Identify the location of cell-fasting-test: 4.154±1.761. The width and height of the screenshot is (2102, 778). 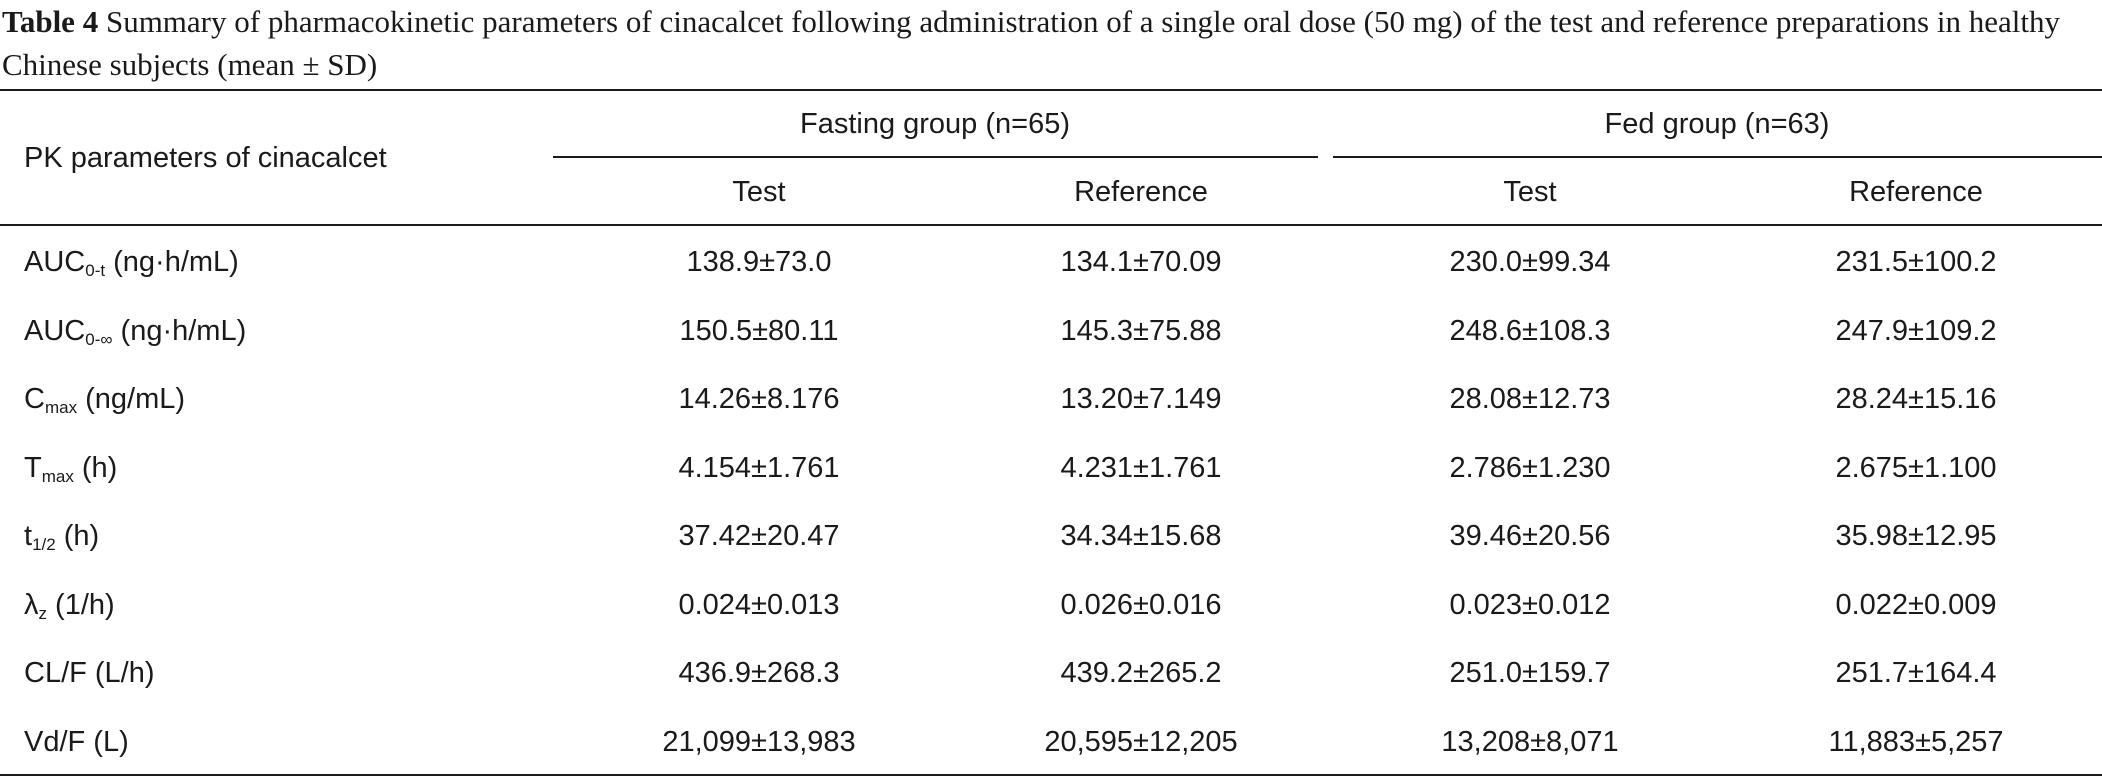
(759, 468).